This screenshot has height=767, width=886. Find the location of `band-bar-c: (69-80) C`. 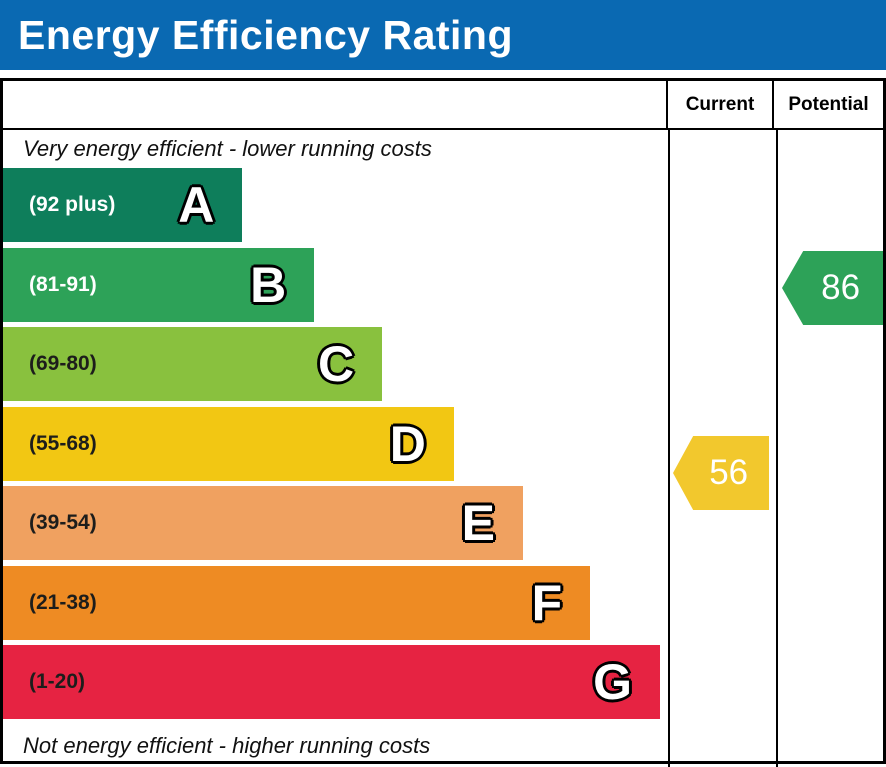

band-bar-c: (69-80) C is located at coordinates (193, 364).